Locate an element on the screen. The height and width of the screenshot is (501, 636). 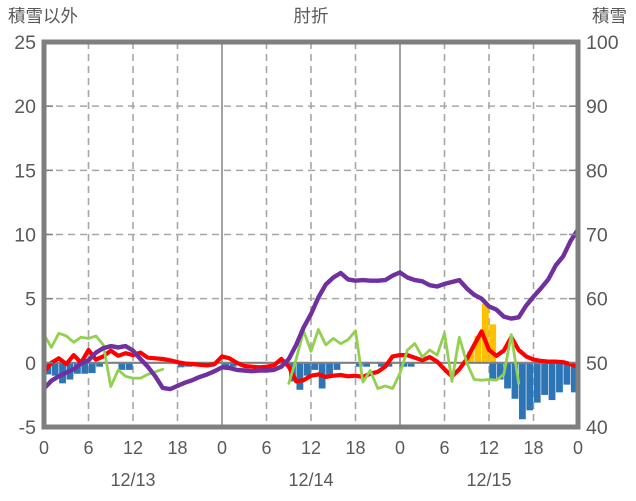
y-axis-right-tick-label: 40 is located at coordinates (597, 428).